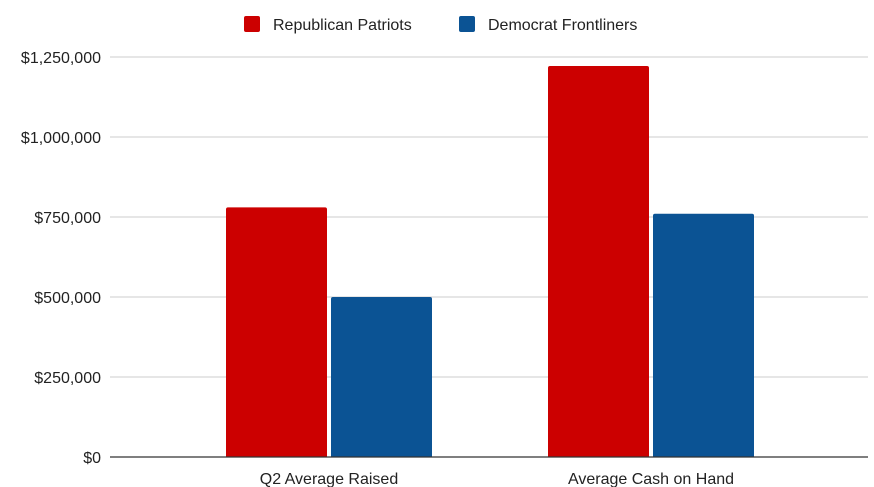 This screenshot has width=874, height=487. Describe the element at coordinates (67, 298) in the screenshot. I see `y-tick-label: $500,000` at that location.